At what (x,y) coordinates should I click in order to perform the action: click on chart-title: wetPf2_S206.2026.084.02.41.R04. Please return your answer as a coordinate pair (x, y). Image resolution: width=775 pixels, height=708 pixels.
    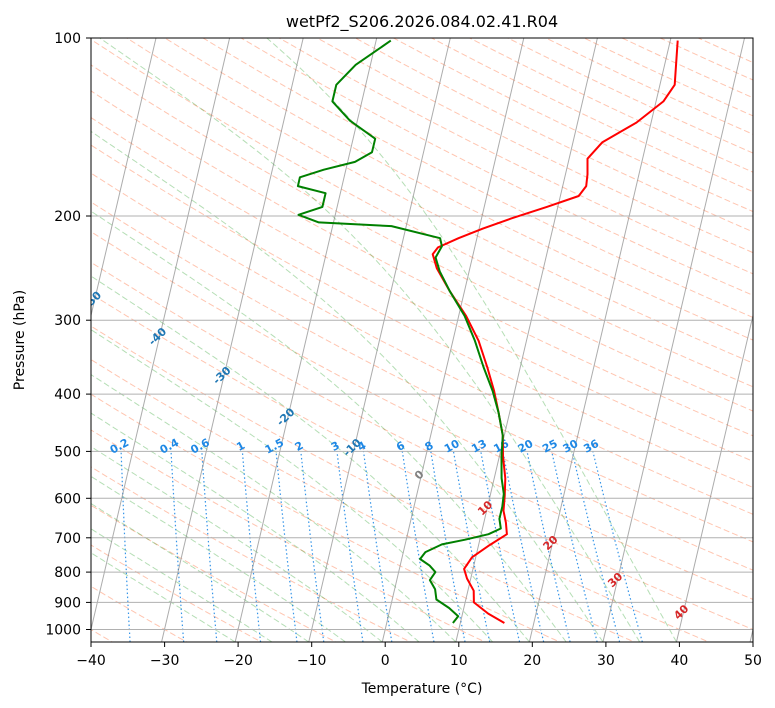
    Looking at the image, I should click on (422, 22).